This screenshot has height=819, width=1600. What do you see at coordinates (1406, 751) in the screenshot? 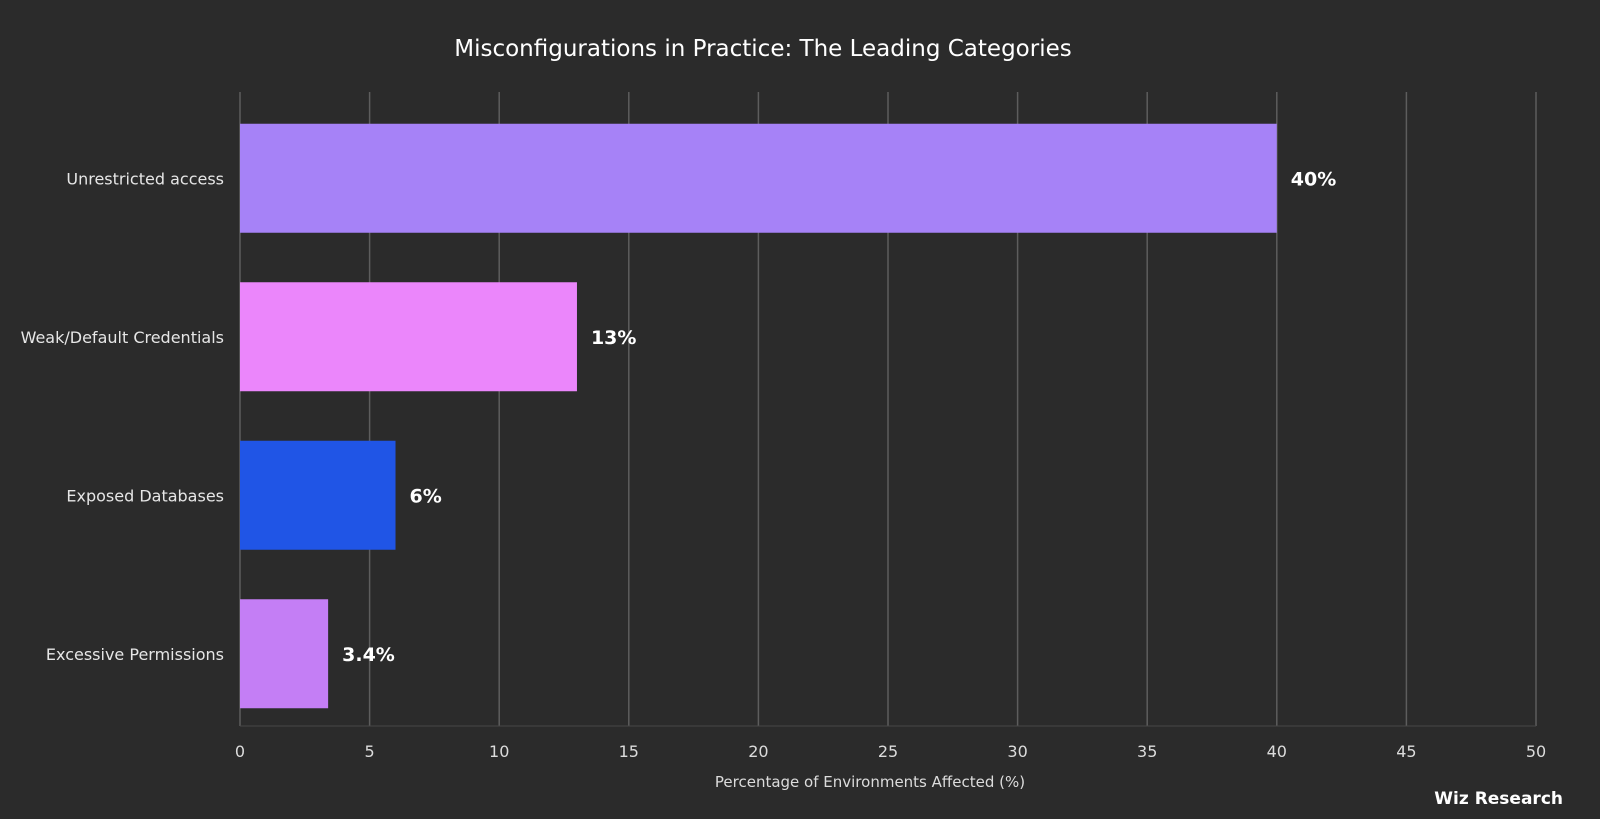
I see `x-tick-label-45: 45` at bounding box center [1406, 751].